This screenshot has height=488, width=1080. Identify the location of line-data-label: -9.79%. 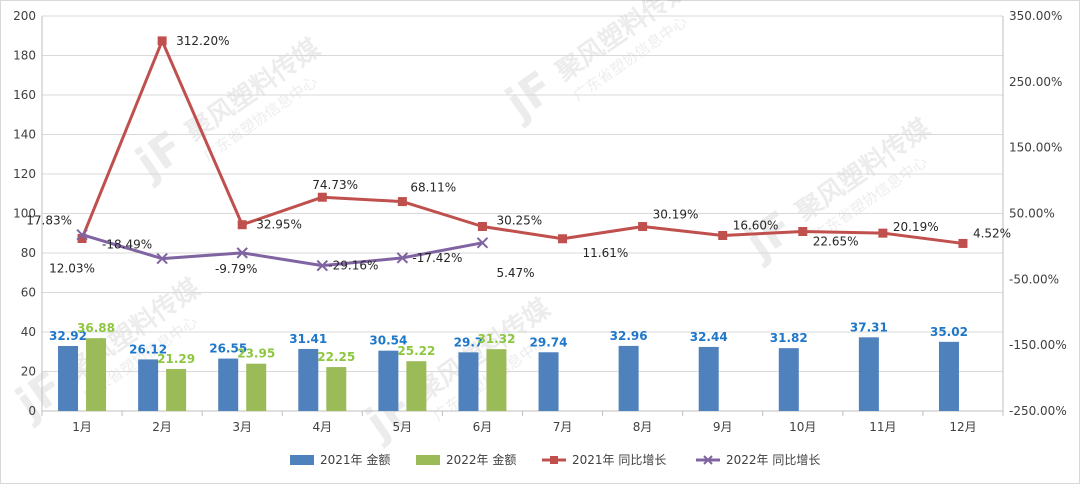
(236, 269).